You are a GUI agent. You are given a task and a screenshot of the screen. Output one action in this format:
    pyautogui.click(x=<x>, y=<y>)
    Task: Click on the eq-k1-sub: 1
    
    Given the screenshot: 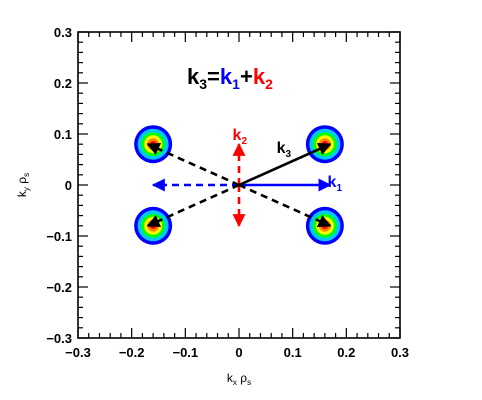 What is the action you would take?
    pyautogui.click(x=236, y=84)
    